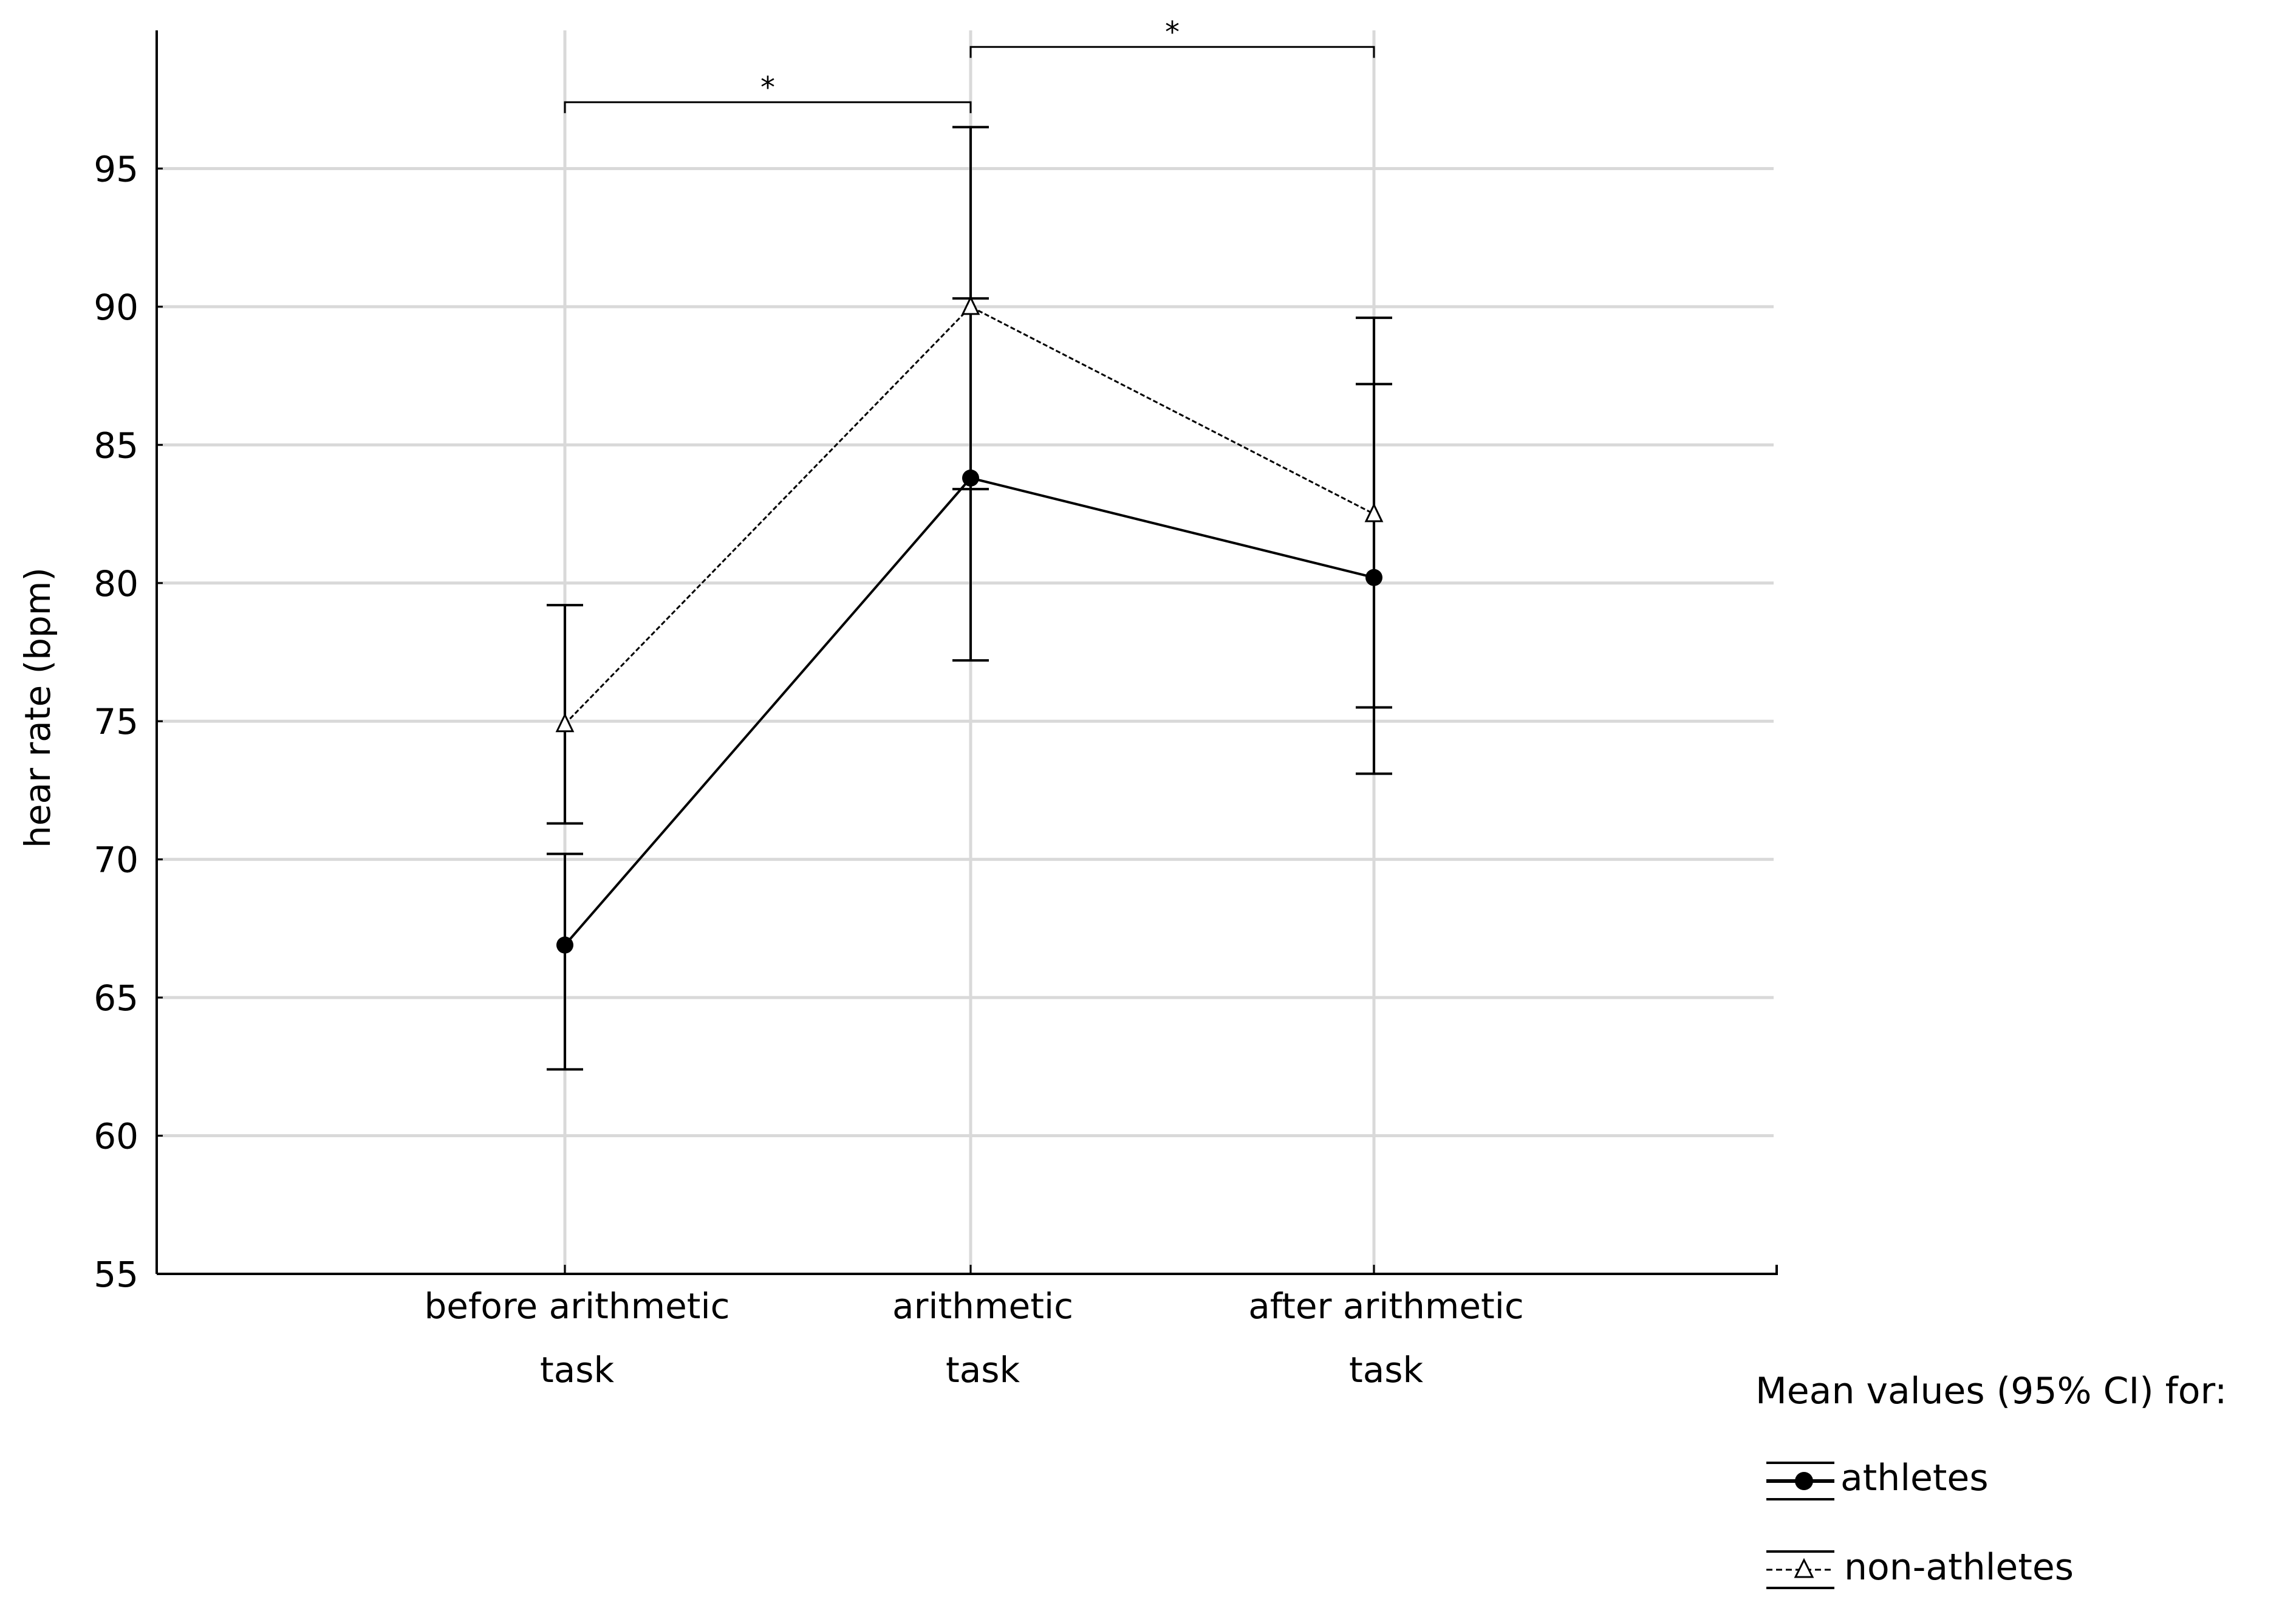  What do you see at coordinates (116, 998) in the screenshot?
I see `y-tick-label: 65` at bounding box center [116, 998].